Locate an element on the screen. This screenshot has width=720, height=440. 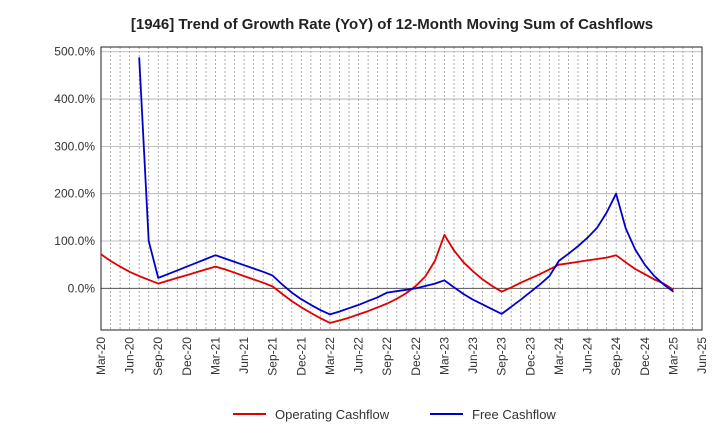
y-tick-label: 0.0% is located at coordinates (82, 288).